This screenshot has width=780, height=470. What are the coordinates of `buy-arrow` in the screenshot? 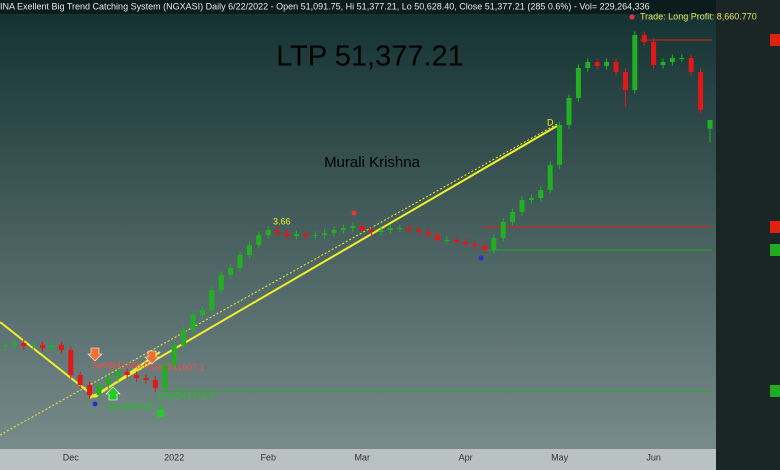 It's located at (113, 393).